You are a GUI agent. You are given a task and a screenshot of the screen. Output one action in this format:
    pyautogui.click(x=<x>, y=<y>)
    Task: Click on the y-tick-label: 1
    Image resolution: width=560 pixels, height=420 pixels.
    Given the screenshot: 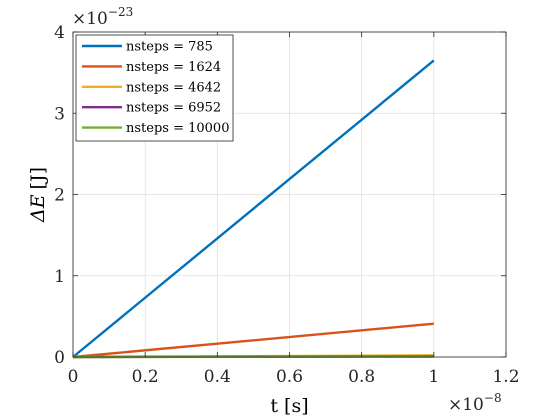 What is the action you would take?
    pyautogui.click(x=59, y=277)
    